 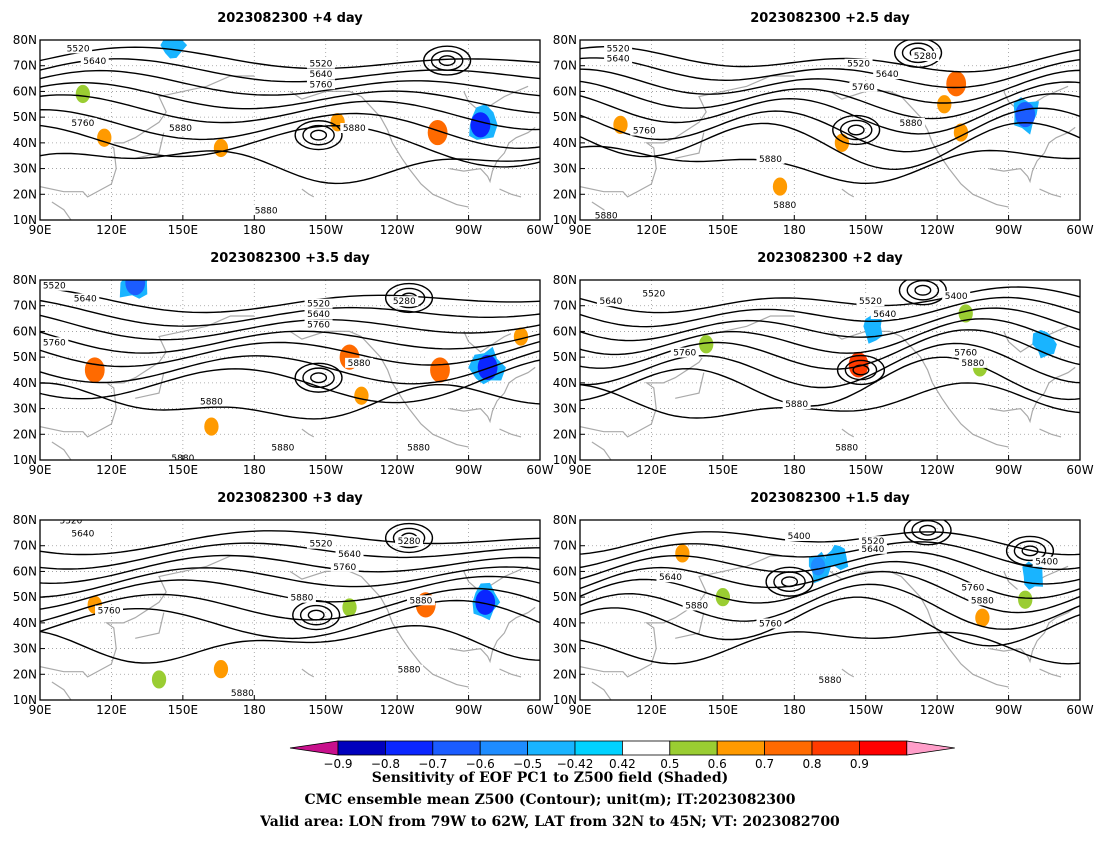 I want to click on panel-title: 2023082300 +3 day, so click(x=290, y=498).